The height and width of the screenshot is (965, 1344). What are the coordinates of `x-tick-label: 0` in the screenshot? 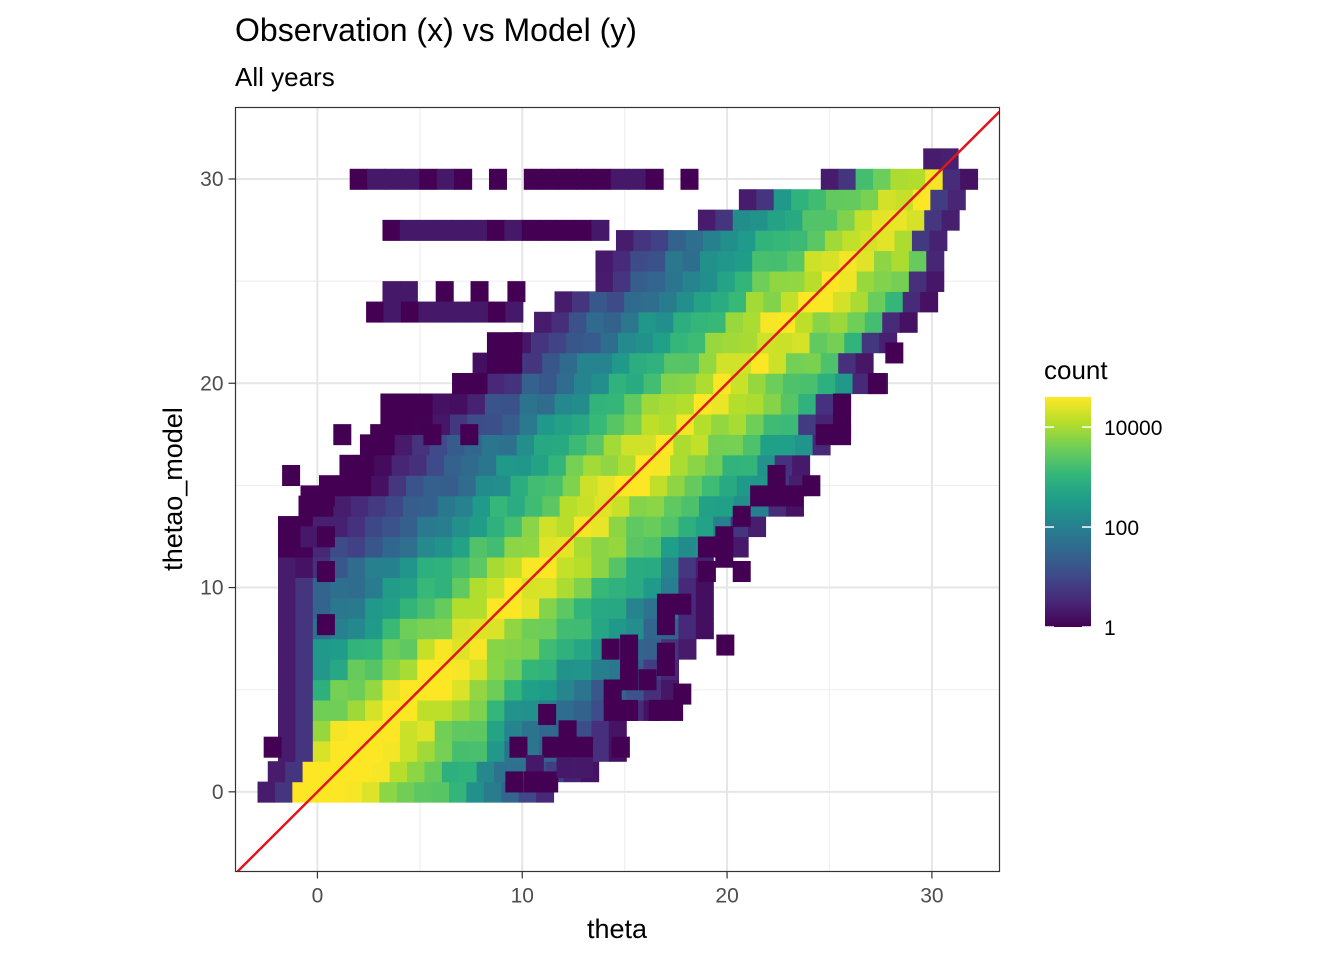 It's located at (318, 896).